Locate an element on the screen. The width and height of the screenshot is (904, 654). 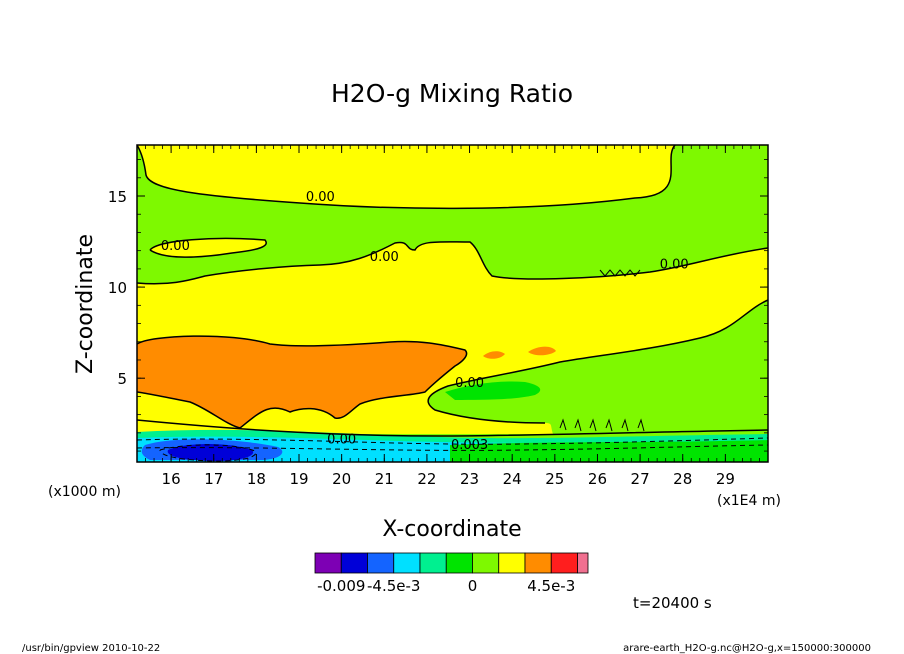
contour-low is located at coordinates (452, 428).